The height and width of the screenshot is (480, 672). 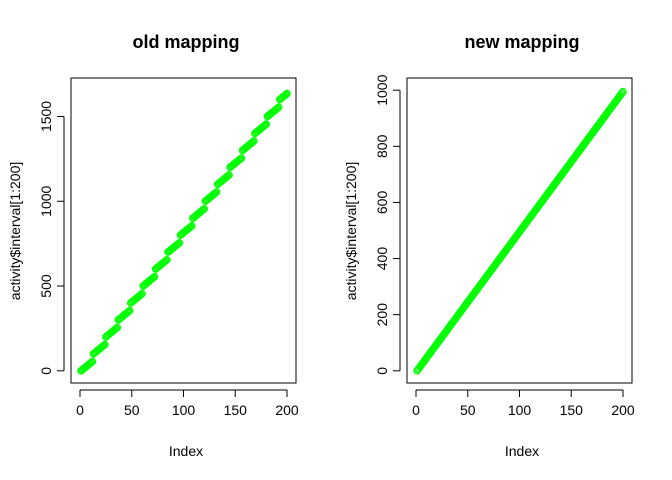 I want to click on y-tick-label: 600, so click(x=382, y=203).